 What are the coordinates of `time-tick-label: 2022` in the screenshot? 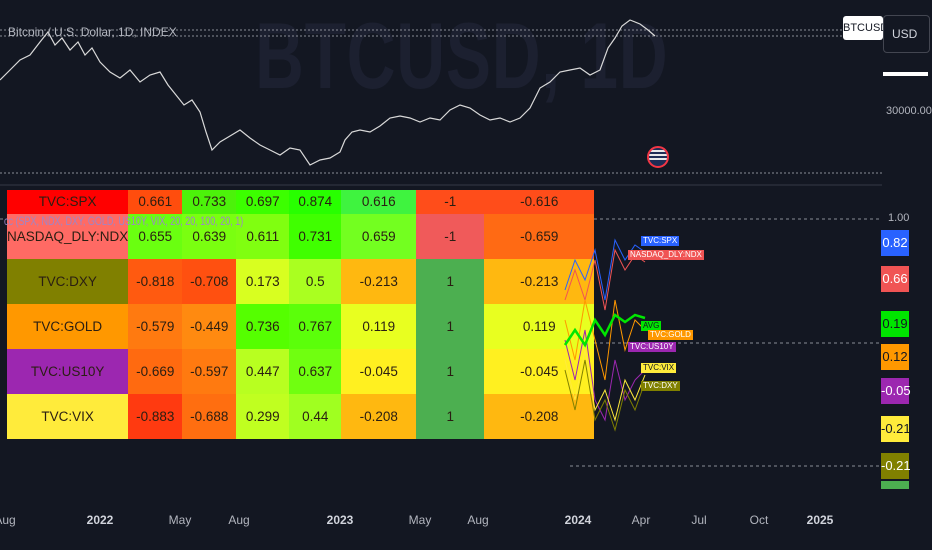 It's located at (100, 520).